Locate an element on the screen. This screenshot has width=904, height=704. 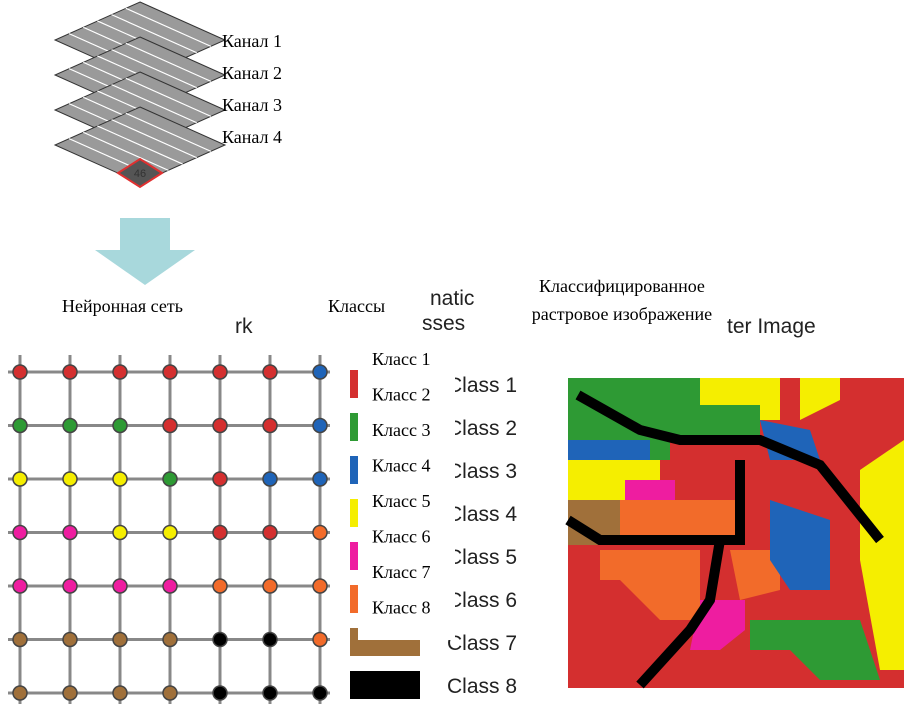
arrow is located at coordinates (145, 251).